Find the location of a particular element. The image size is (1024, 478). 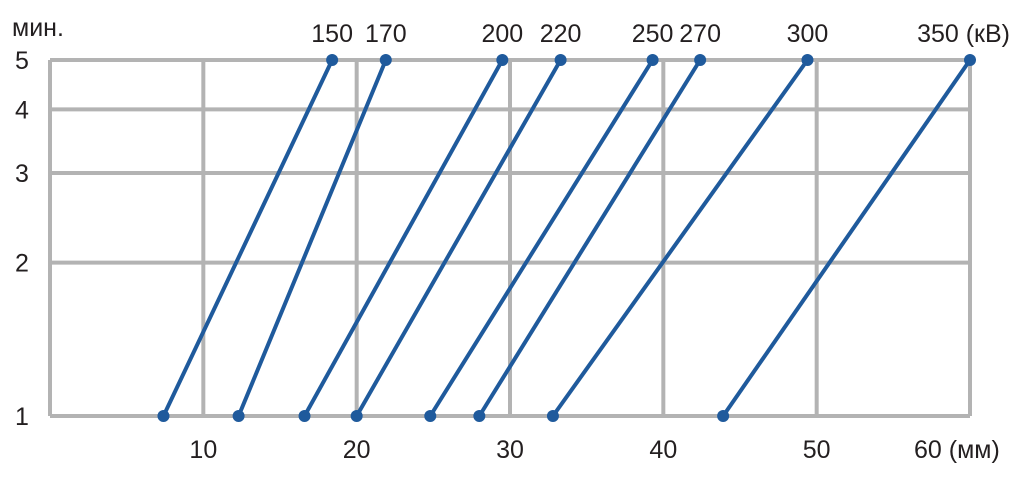

series-label: 200 is located at coordinates (502, 34).